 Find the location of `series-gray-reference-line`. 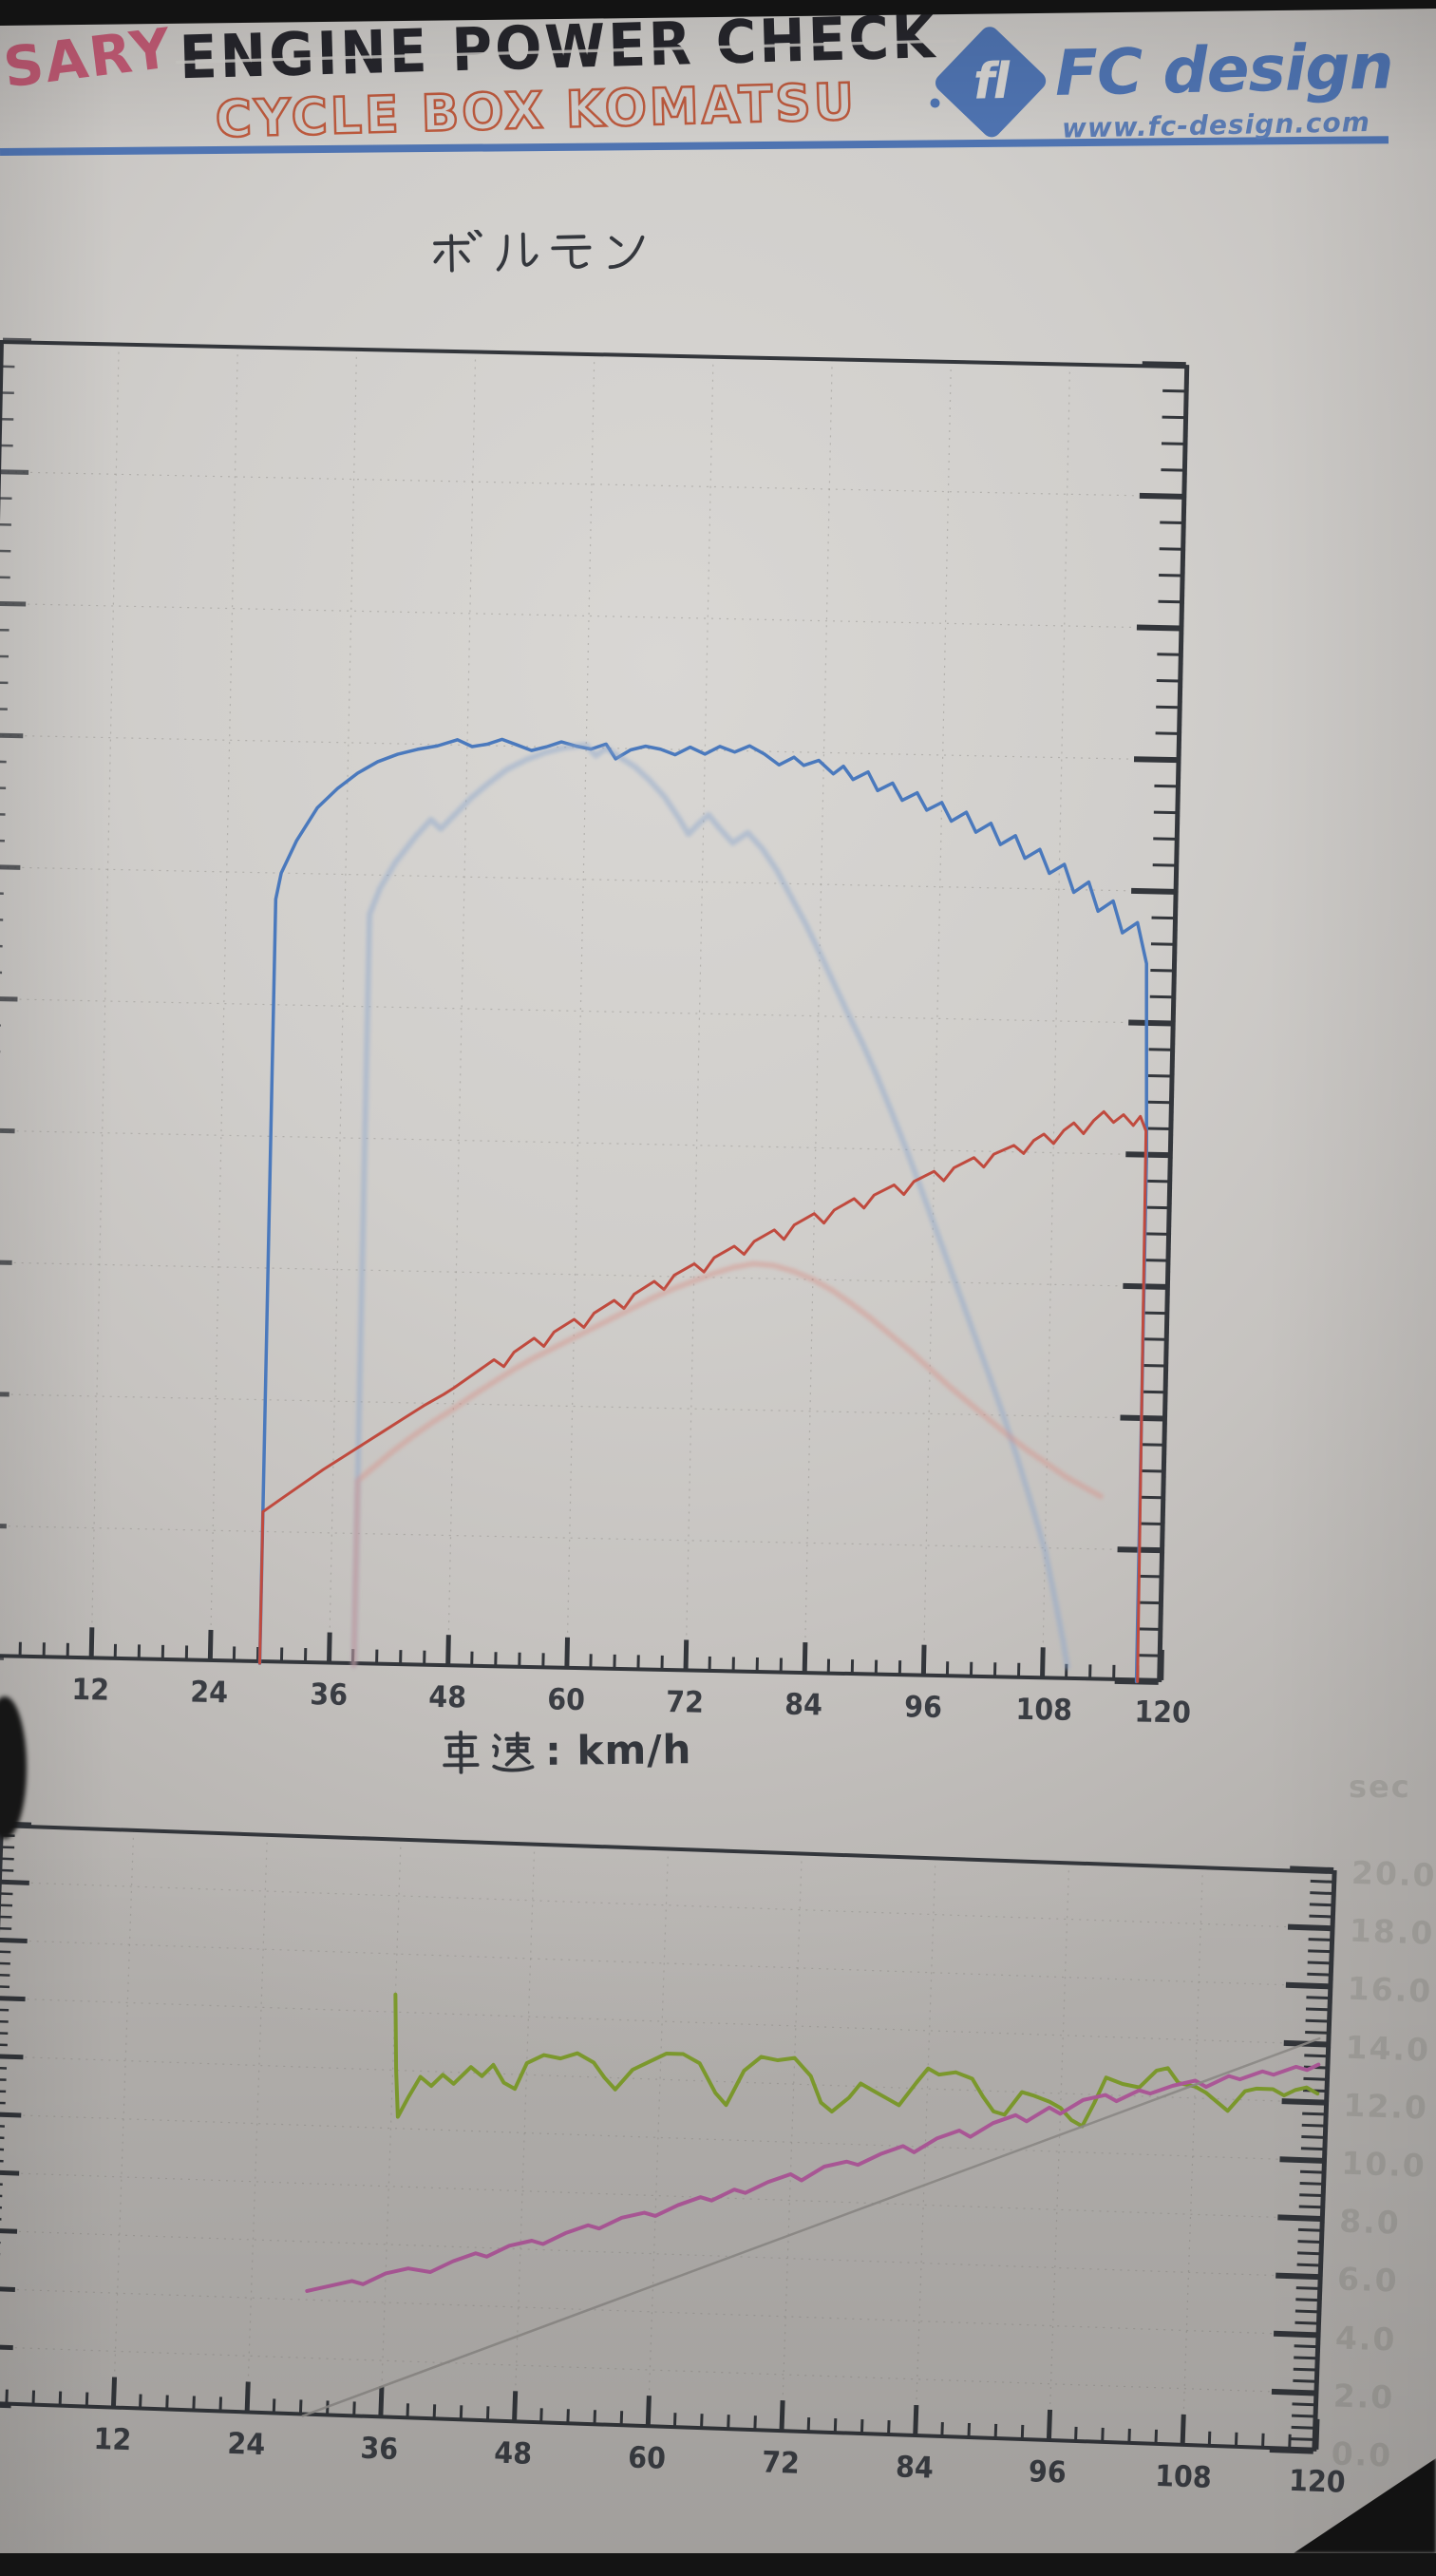

series-gray-reference-line is located at coordinates (811, 2227).